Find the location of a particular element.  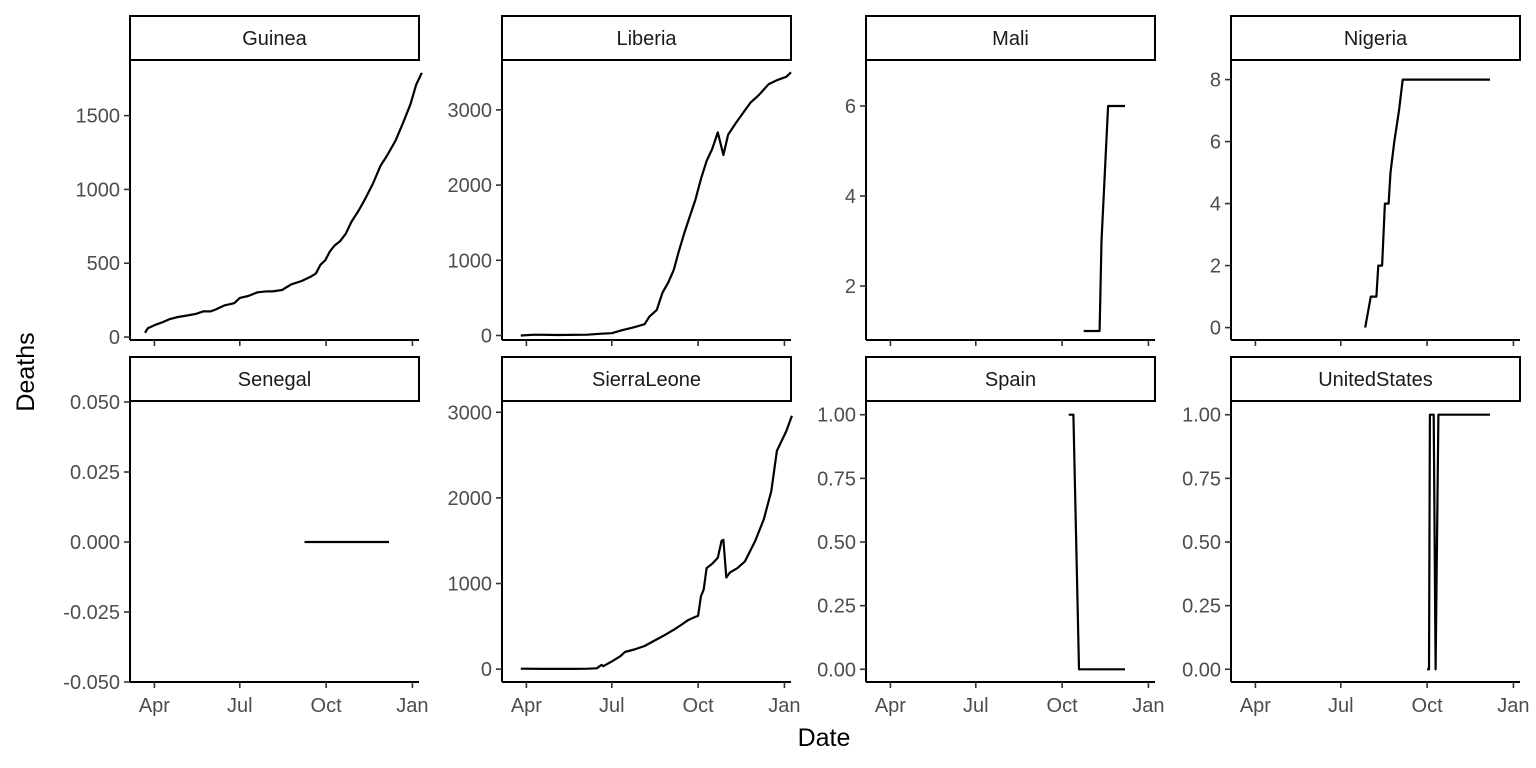

x-axis-title: Date is located at coordinates (824, 738).